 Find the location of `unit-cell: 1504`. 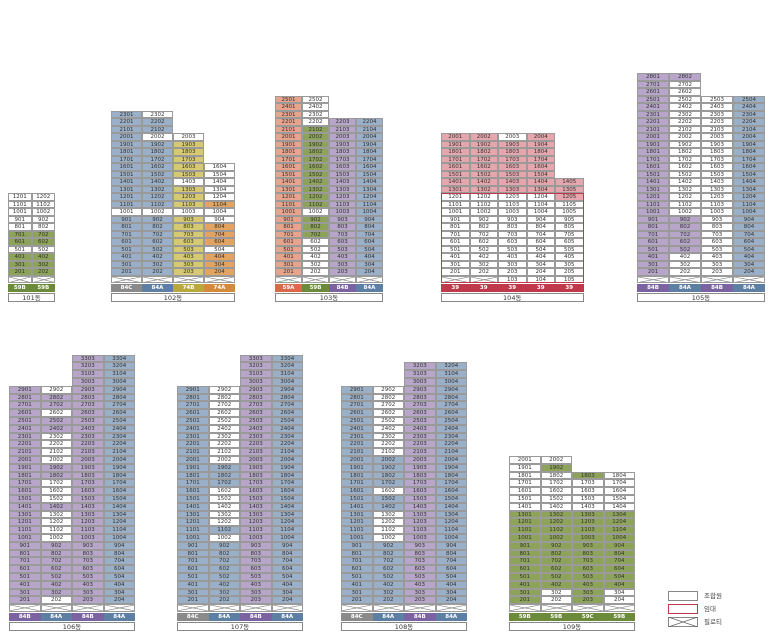

unit-cell: 1504 is located at coordinates (619, 499).